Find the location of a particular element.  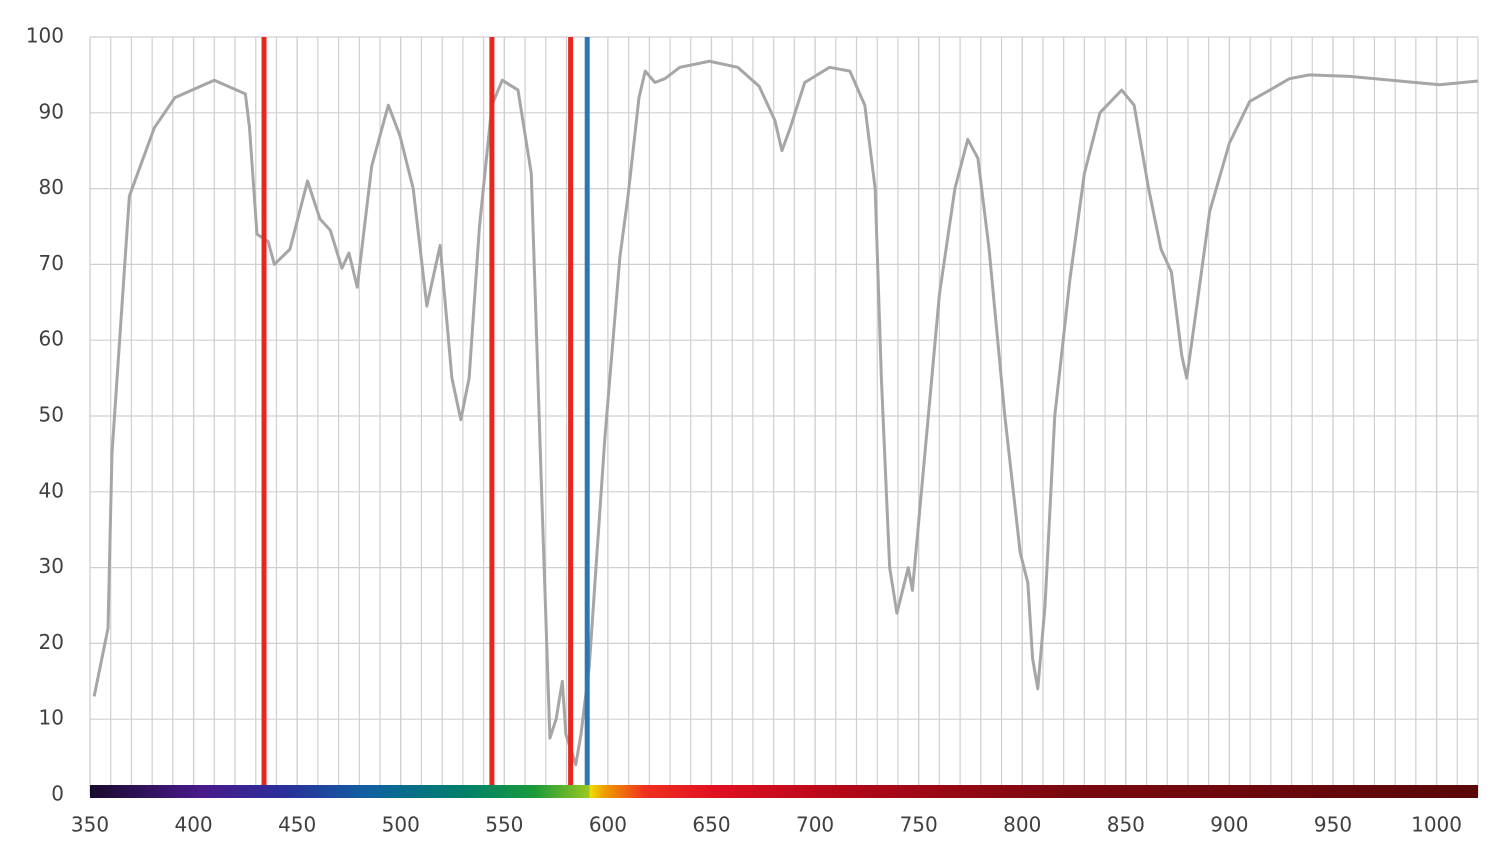

y-tick-label: 40 is located at coordinates (51, 490).